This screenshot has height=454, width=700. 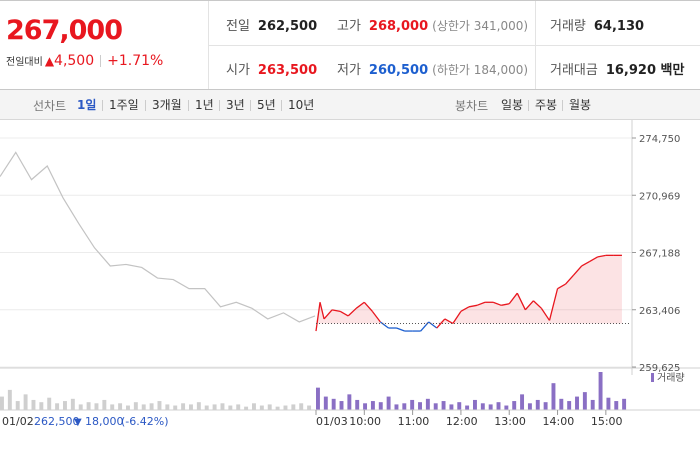 What do you see at coordinates (78, 422) in the screenshot?
I see `down-triangle-icon: ▼` at bounding box center [78, 422].